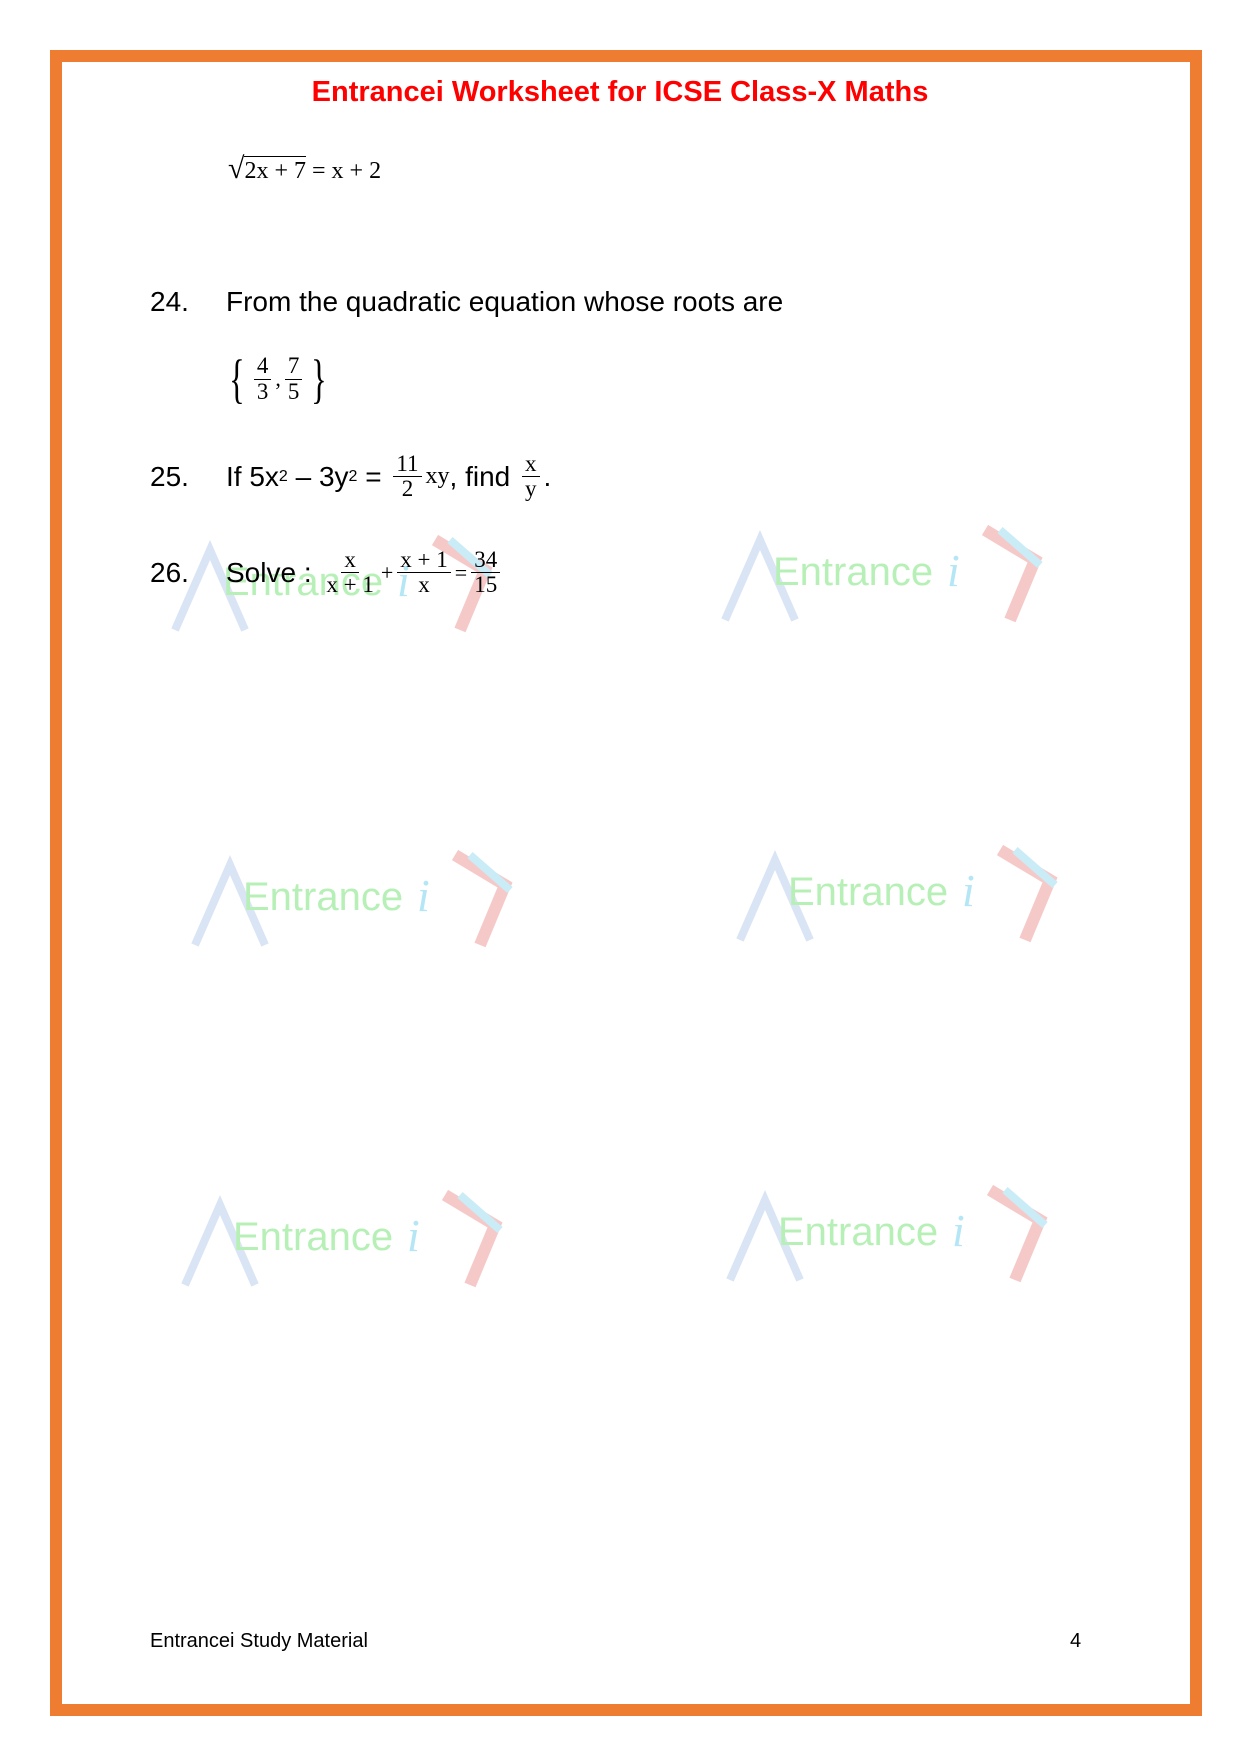  What do you see at coordinates (437, 476) in the screenshot?
I see `expr-part: xy` at bounding box center [437, 476].